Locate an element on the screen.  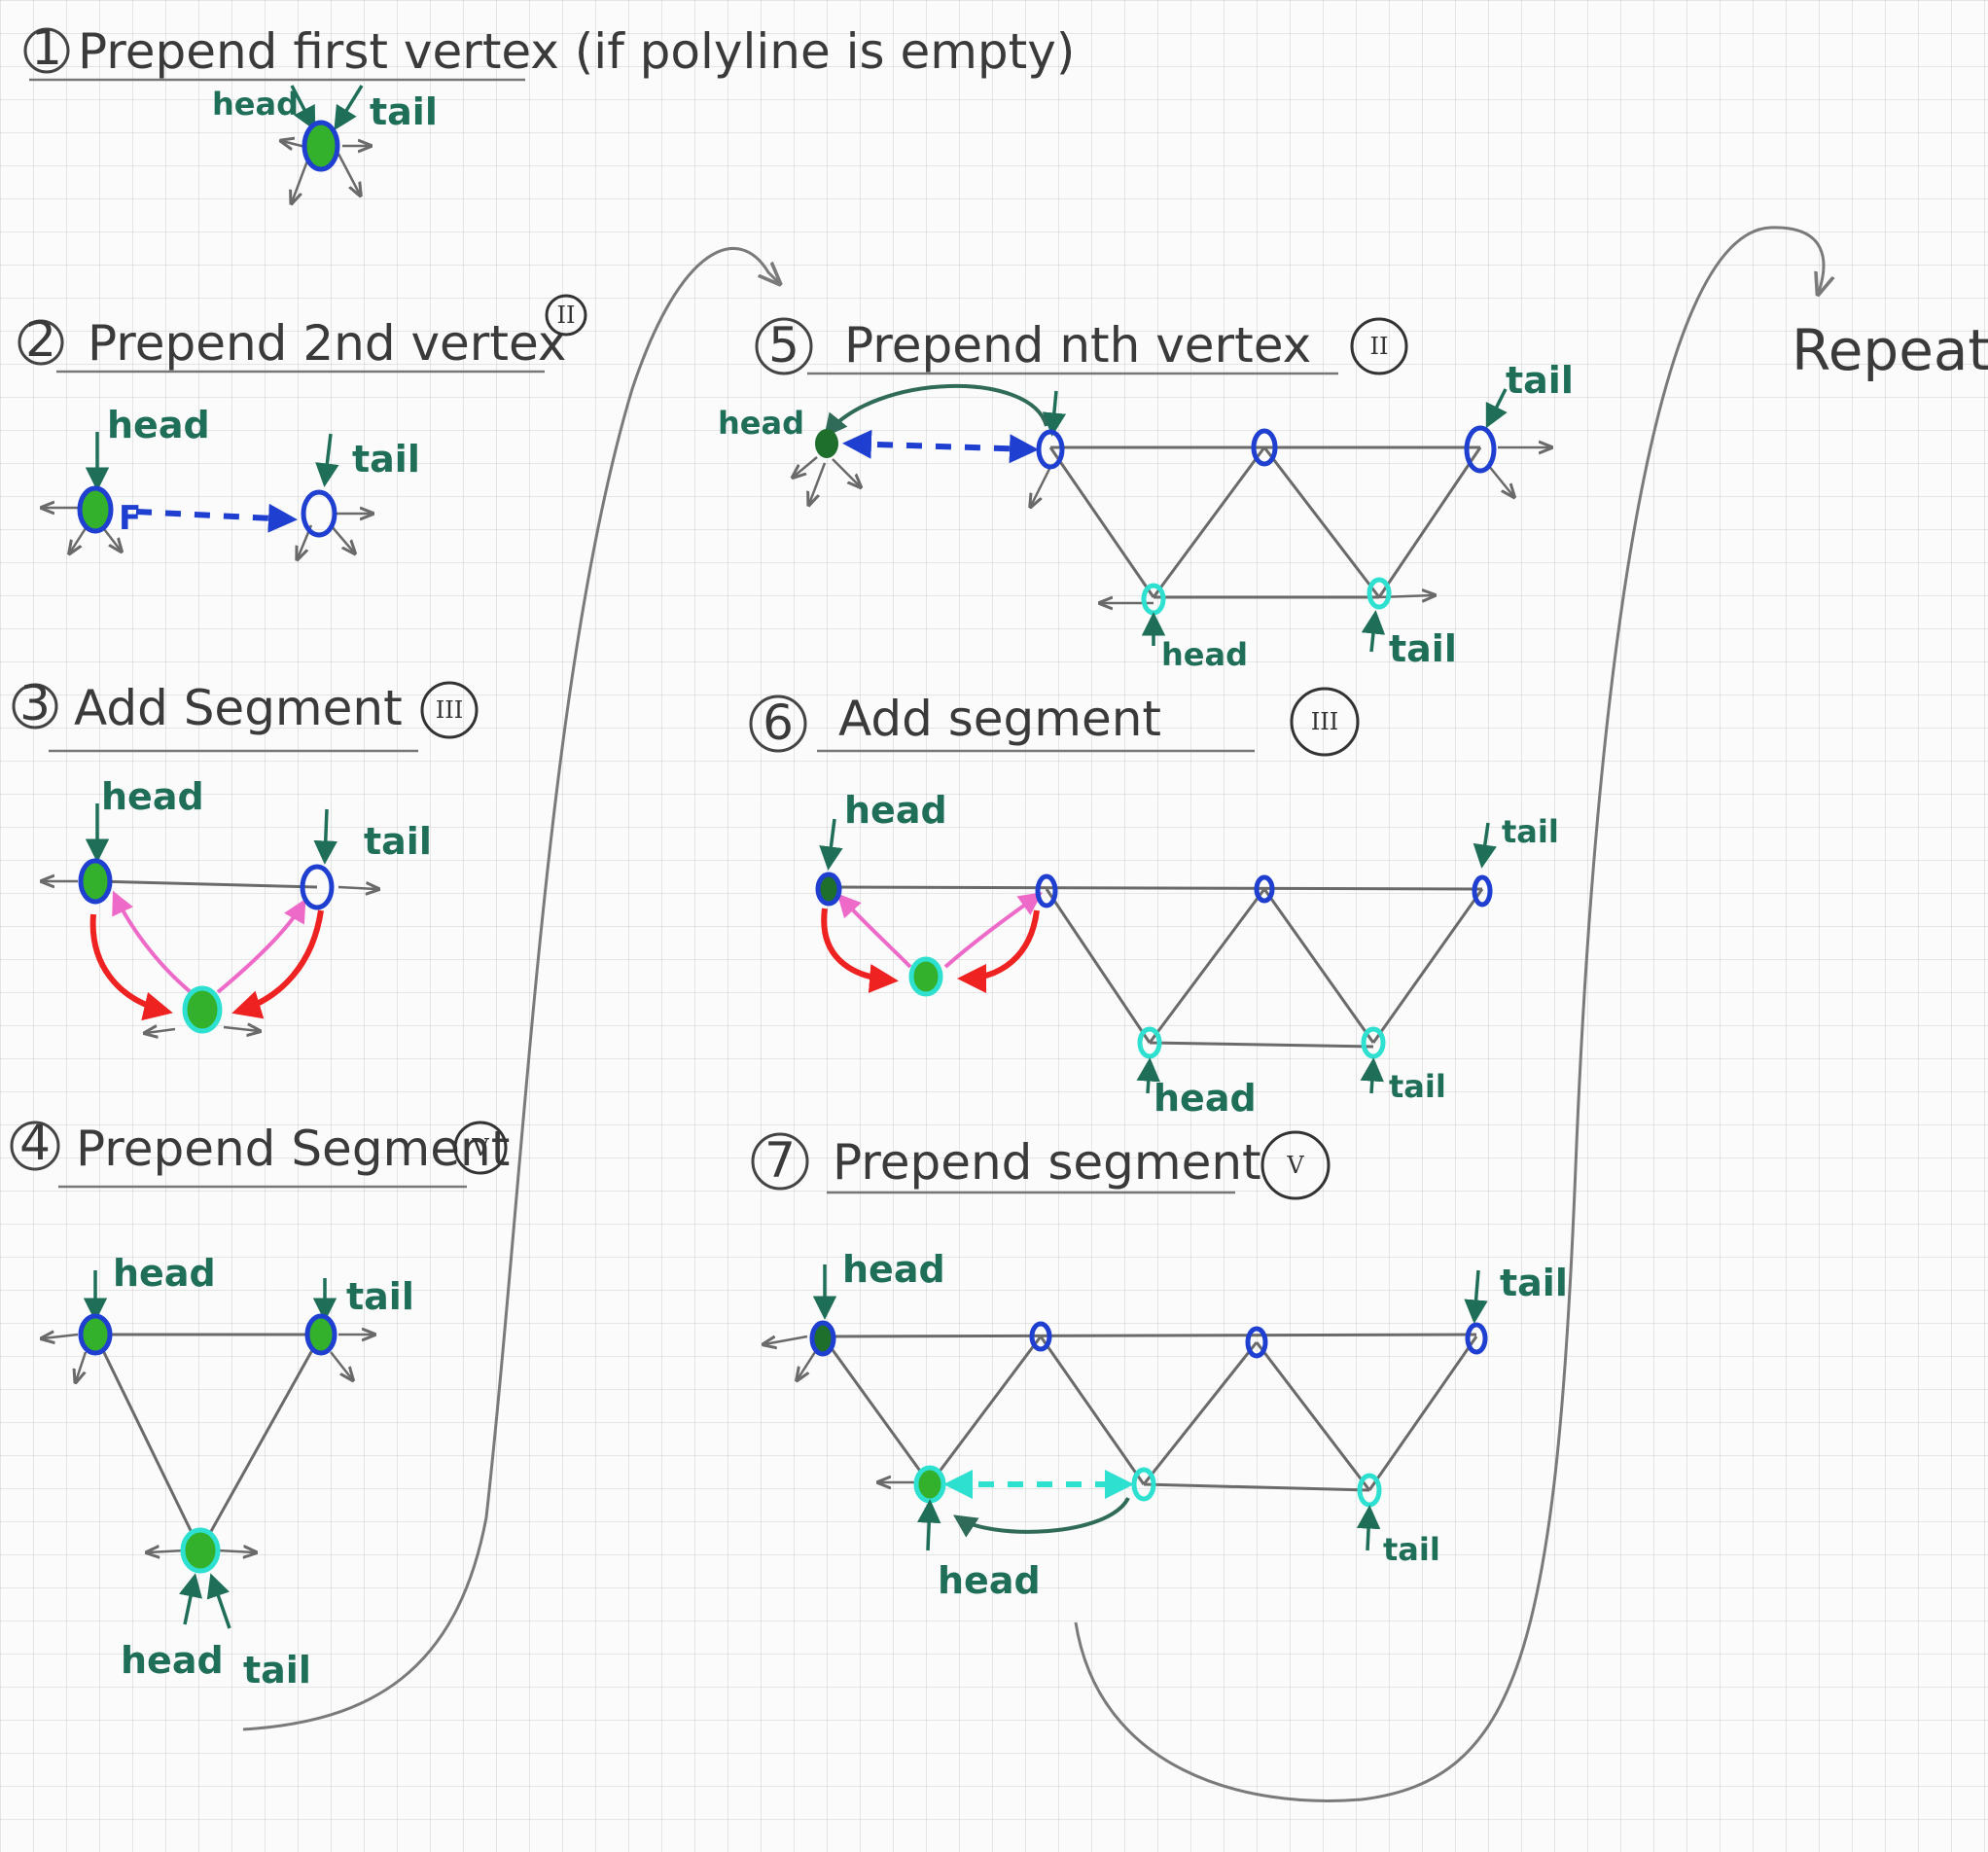
step-title: Prepend nth vertex is located at coordinates (1077, 345).